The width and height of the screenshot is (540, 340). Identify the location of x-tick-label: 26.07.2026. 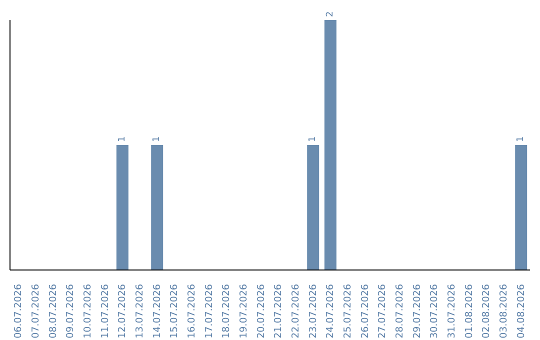
(365, 311).